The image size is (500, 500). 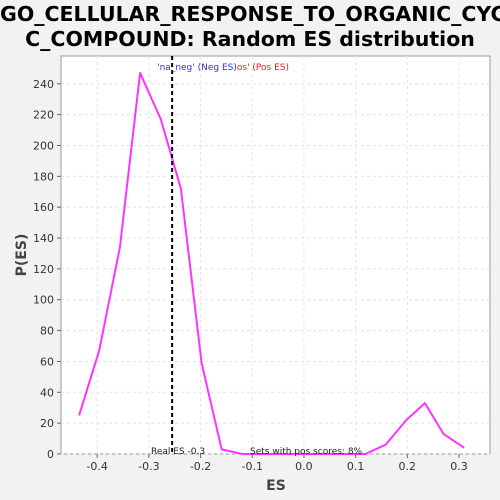 I want to click on x-tick-label: 0.0, so click(x=304, y=466).